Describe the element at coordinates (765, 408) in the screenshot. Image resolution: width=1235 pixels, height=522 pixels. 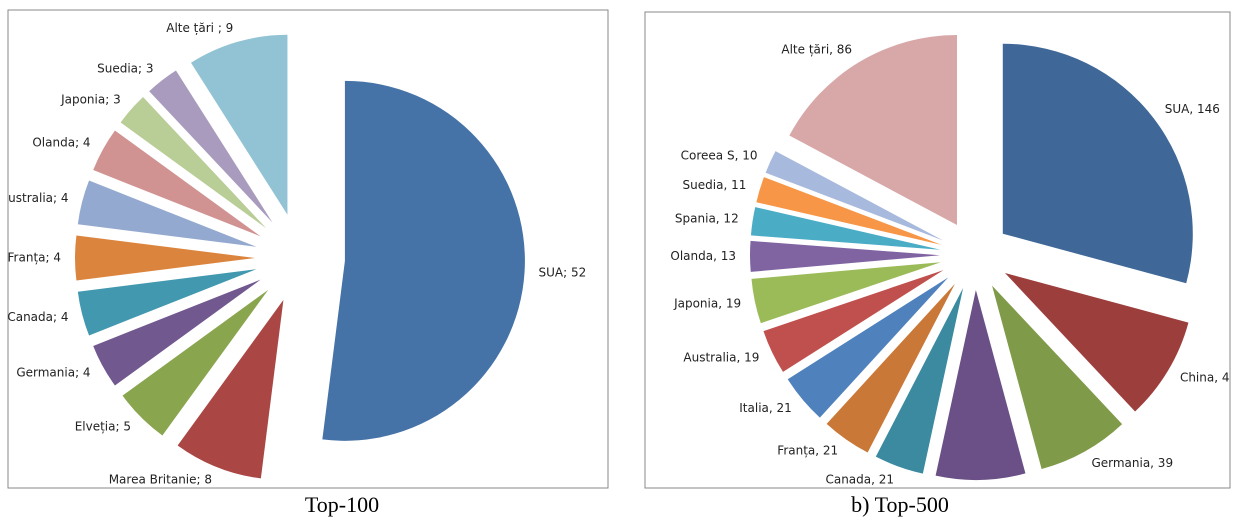
I see `data-label: Italia, 21` at that location.